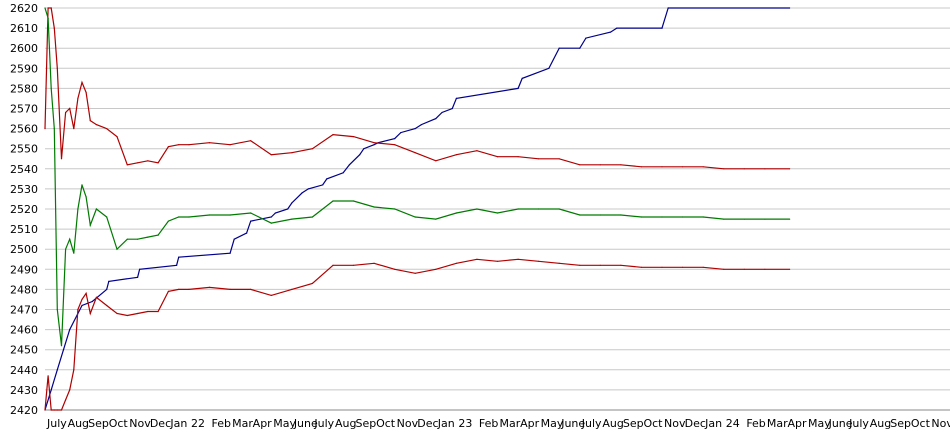 This screenshot has width=950, height=435. What do you see at coordinates (880, 423) in the screenshot?
I see `x-tick-label: Aug` at bounding box center [880, 423].